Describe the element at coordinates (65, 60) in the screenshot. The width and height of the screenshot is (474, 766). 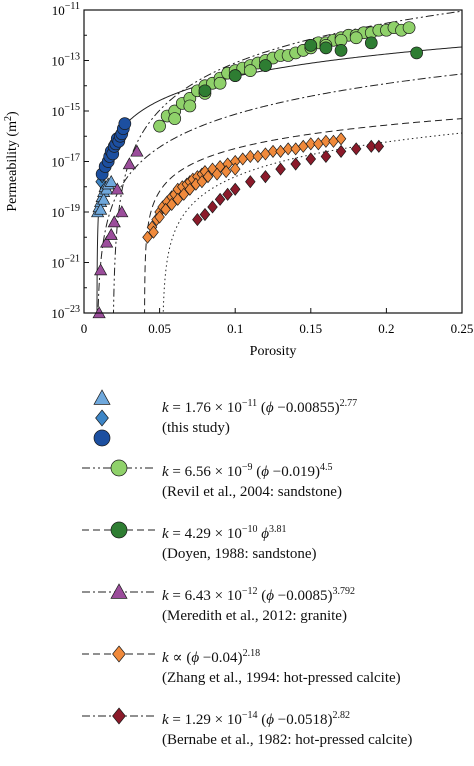
I see `y-tick-label: 10−13` at that location.